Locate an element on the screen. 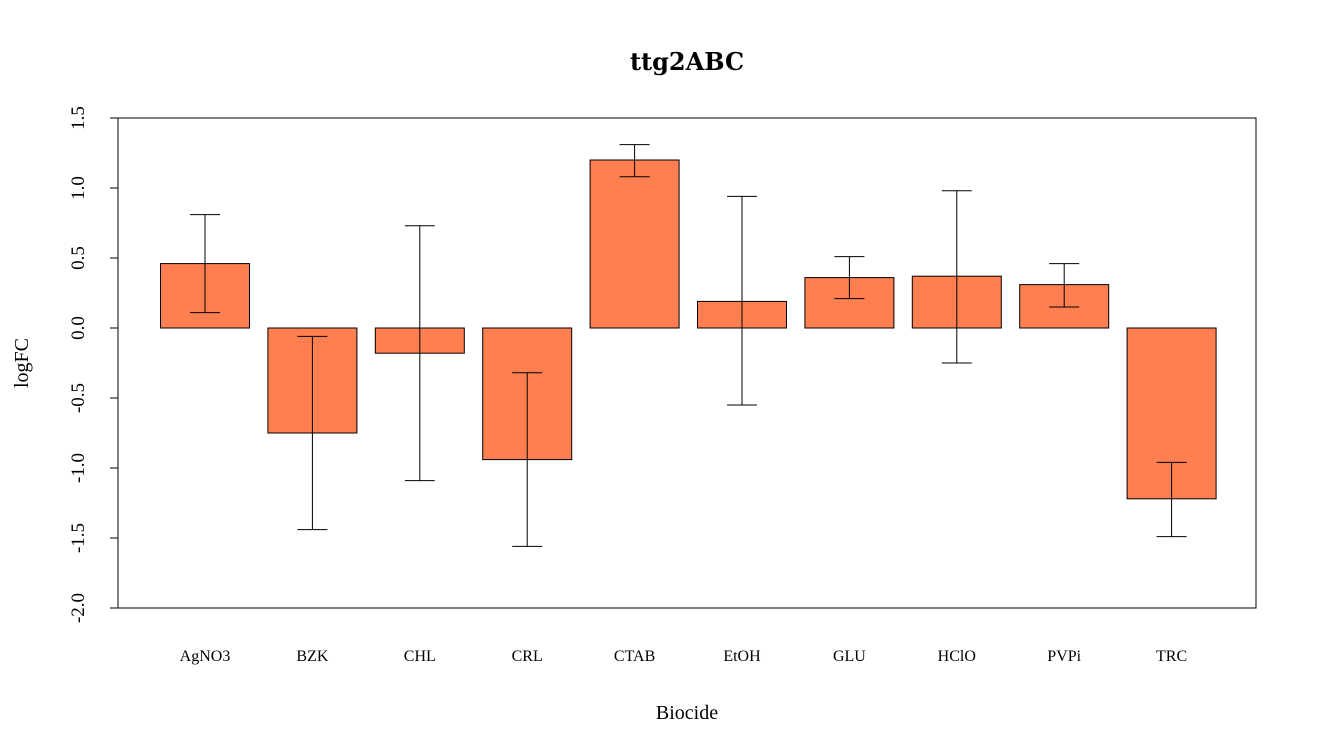  chart-title: ttg2ABC is located at coordinates (687, 61).